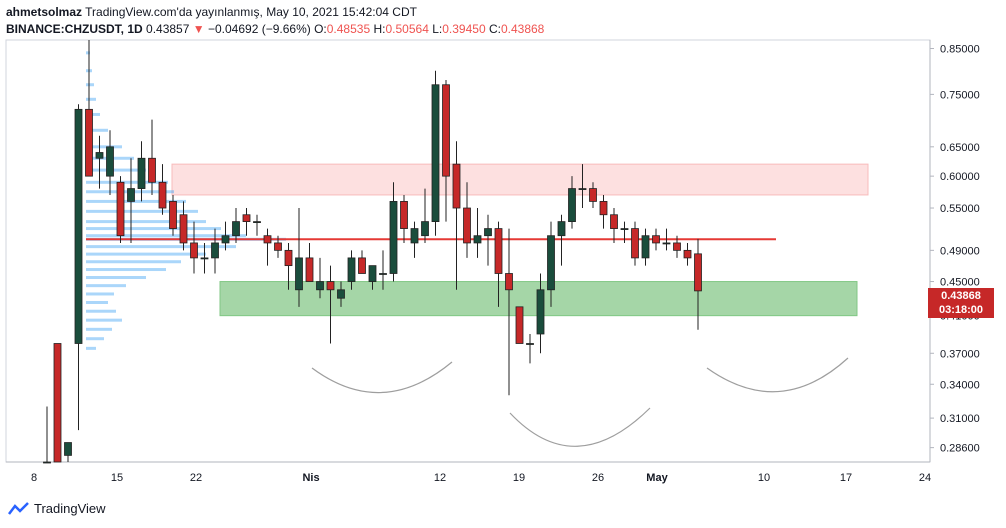 The height and width of the screenshot is (528, 1006). What do you see at coordinates (259, 29) in the screenshot?
I see `price-change: −0.04692 (−9.66%)` at bounding box center [259, 29].